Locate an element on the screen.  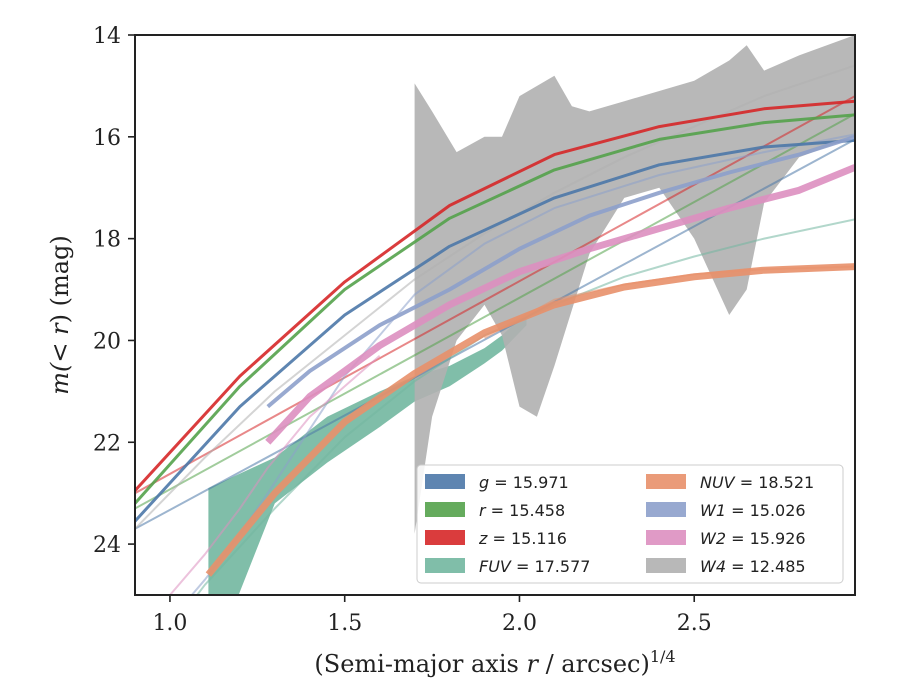
legend-box is located at coordinates (630, 524).